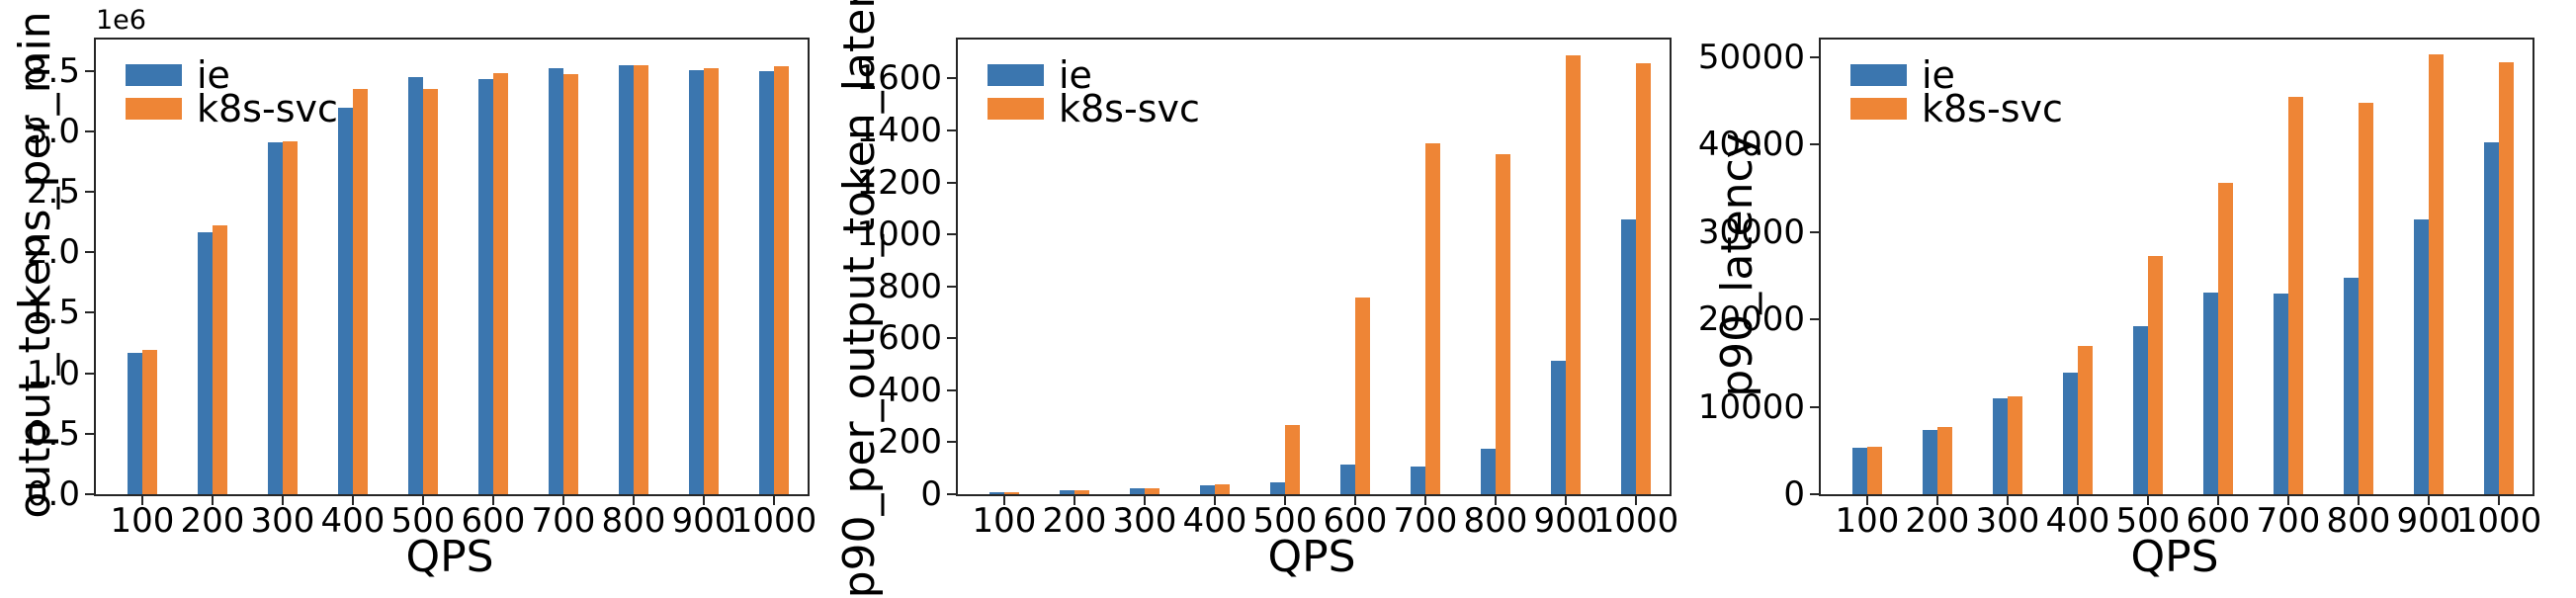 This screenshot has width=2576, height=598. Describe the element at coordinates (2174, 557) in the screenshot. I see `x-axis-label: QPS` at that location.